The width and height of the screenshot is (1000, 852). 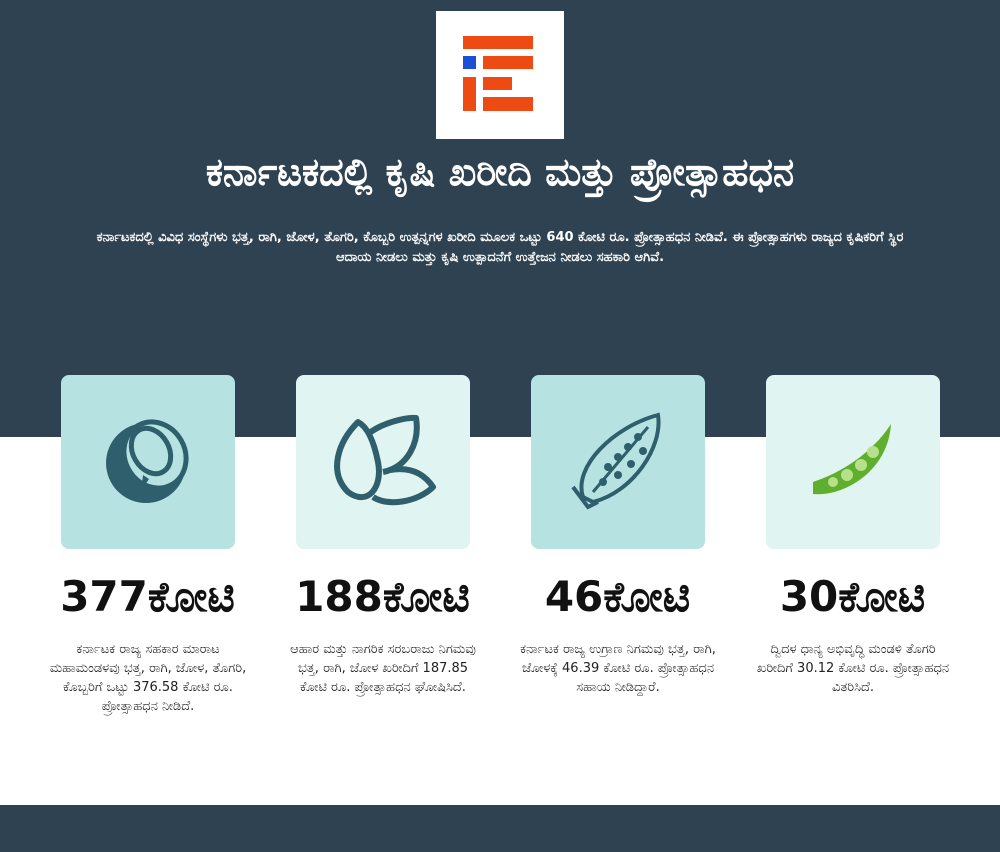 What do you see at coordinates (617, 596) in the screenshot?
I see `amount-3: 46ಕೋಟಿ` at bounding box center [617, 596].